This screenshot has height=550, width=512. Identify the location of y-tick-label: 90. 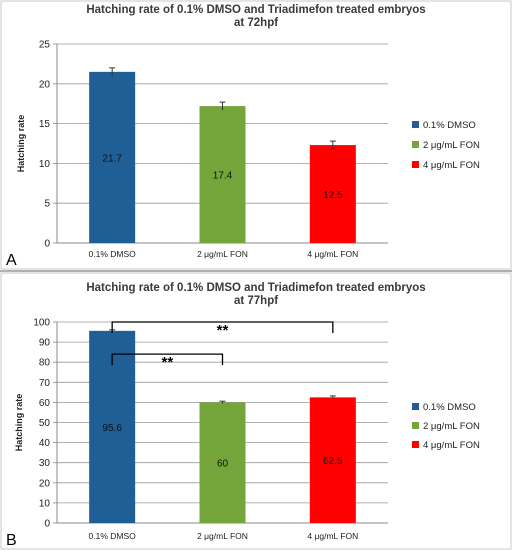
(45, 343).